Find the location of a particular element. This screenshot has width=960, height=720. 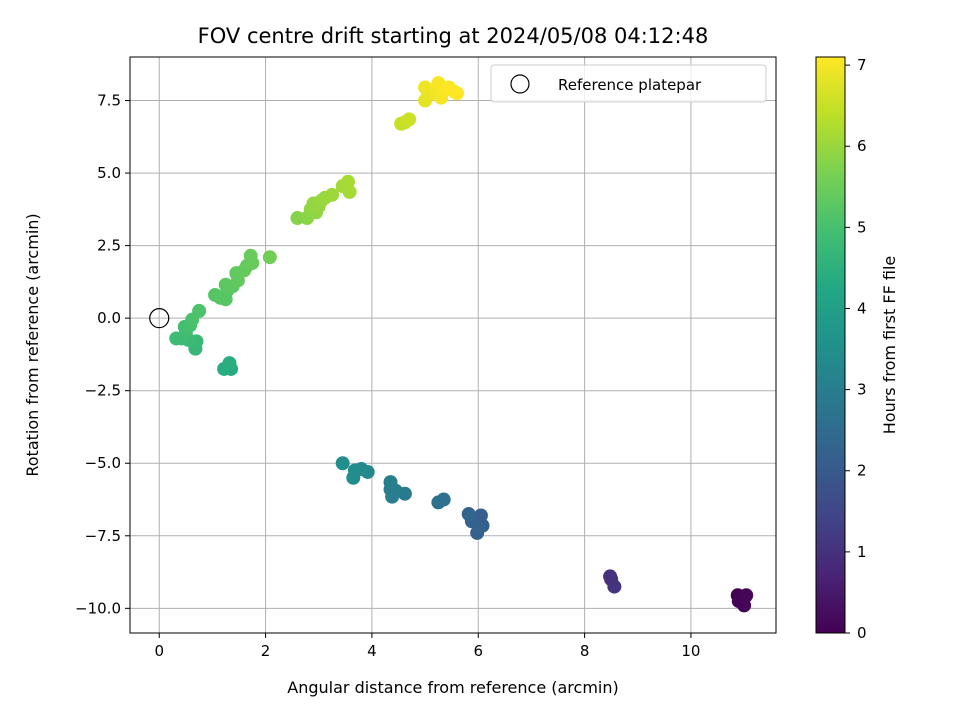

colorbar-tick-label: 6 is located at coordinates (862, 146).